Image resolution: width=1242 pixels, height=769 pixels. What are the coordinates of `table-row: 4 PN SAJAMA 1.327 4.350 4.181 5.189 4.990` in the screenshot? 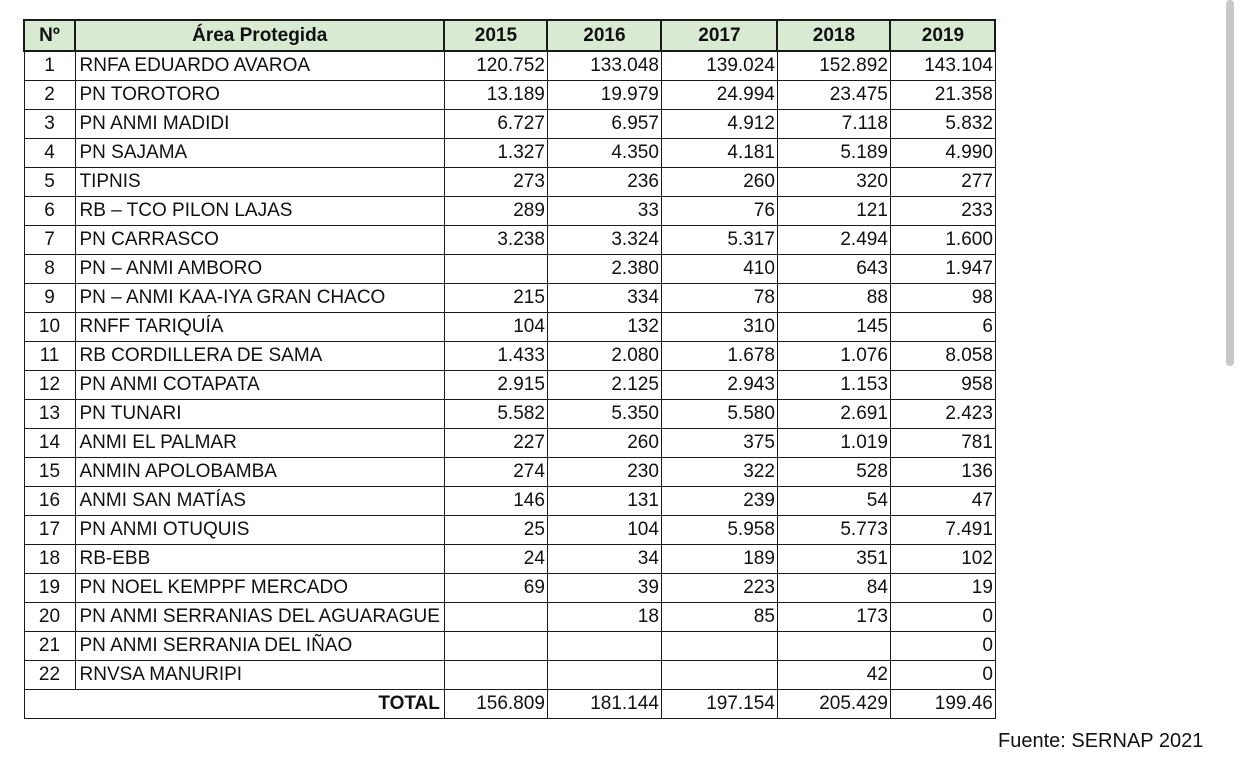 It's located at (509, 152).